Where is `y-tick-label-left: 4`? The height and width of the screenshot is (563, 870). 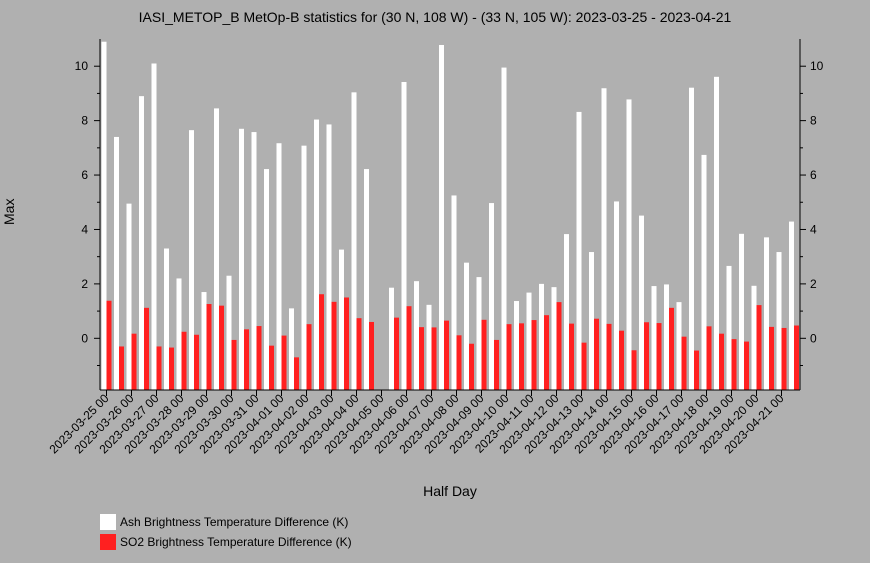
y-tick-label-left: 4 is located at coordinates (84, 229).